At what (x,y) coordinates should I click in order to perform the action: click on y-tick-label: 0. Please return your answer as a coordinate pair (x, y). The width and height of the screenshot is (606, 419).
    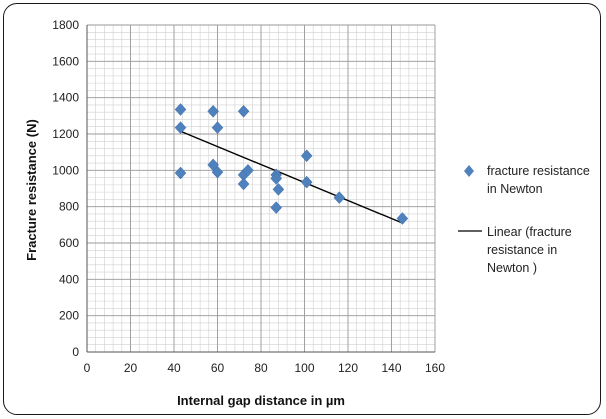
    Looking at the image, I should click on (75, 352).